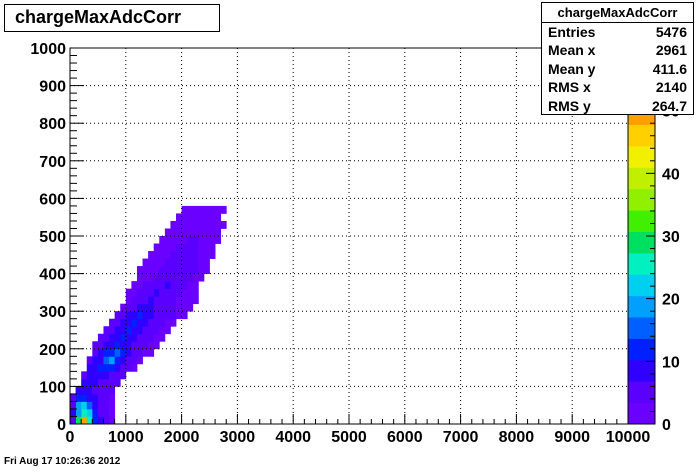 The width and height of the screenshot is (696, 472). Describe the element at coordinates (238, 437) in the screenshot. I see `x-tick-label: 3000` at that location.